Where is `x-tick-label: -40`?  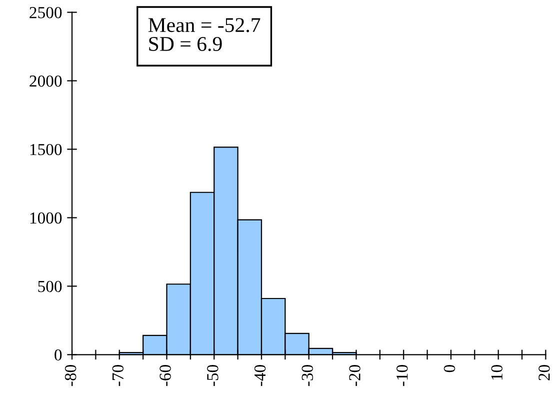
x-tick-label: -40 is located at coordinates (260, 375).